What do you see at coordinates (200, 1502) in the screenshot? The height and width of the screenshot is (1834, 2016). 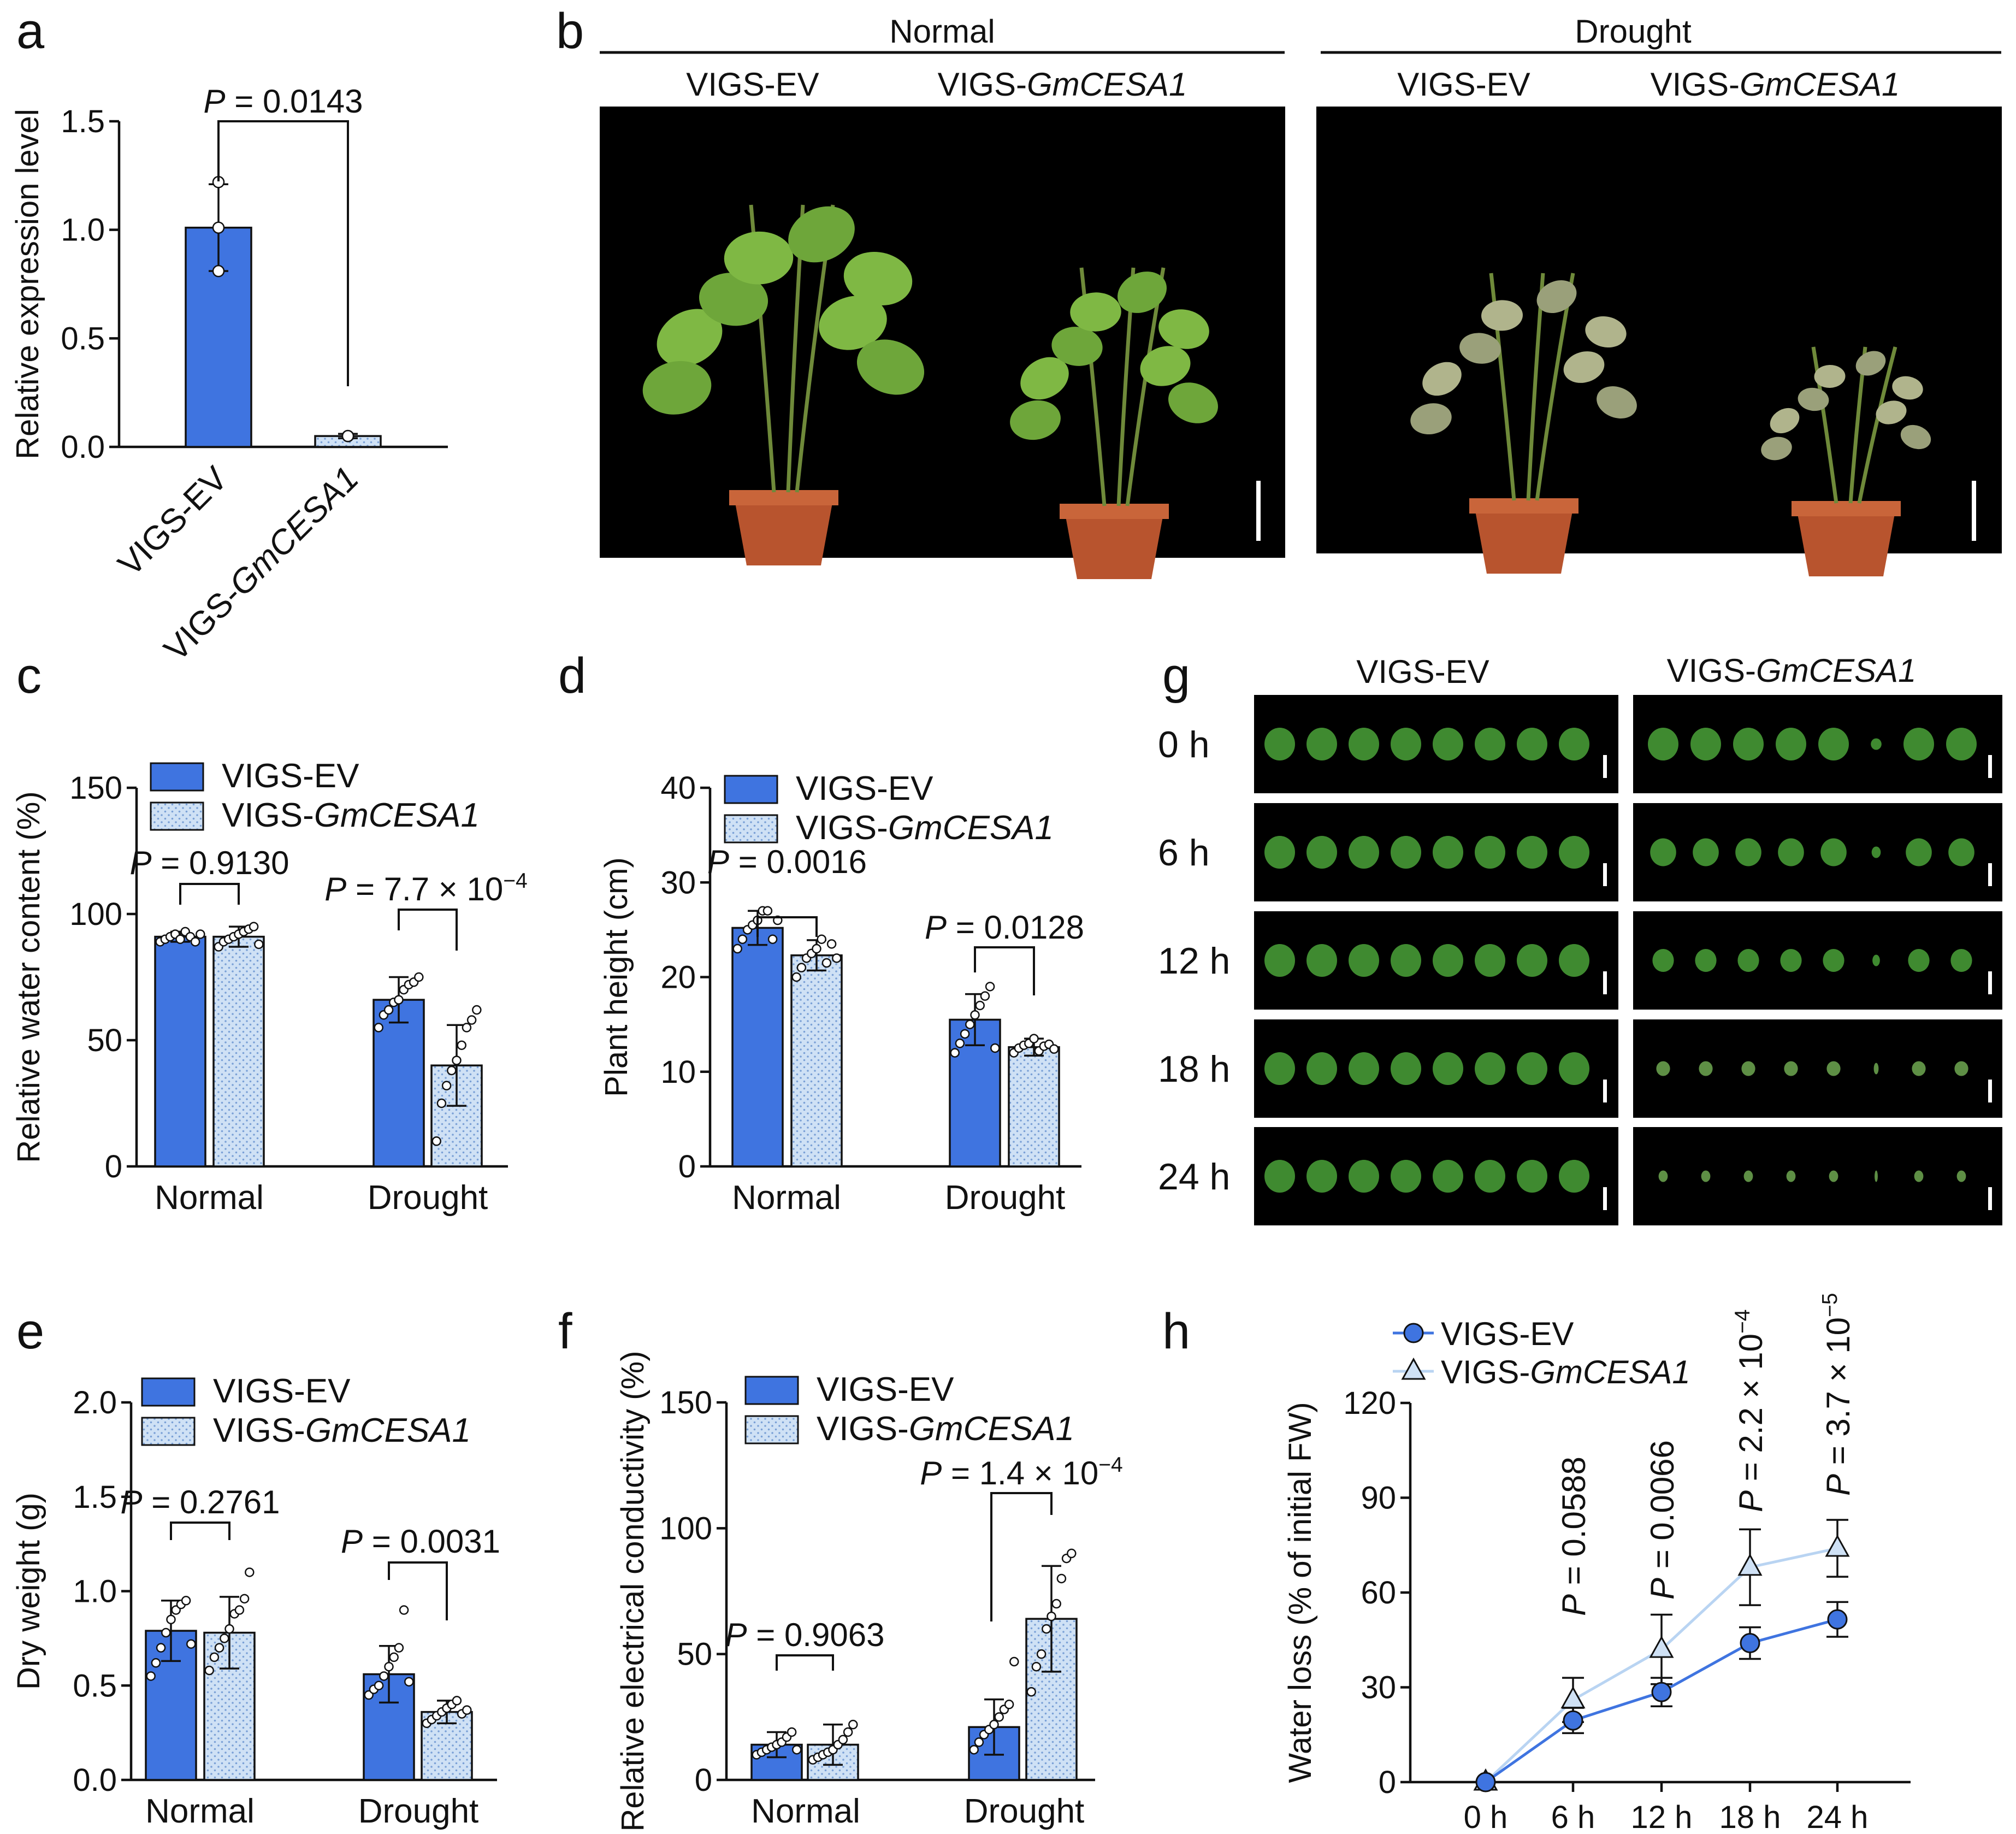 I see `p-value-label: P = 0.2761` at bounding box center [200, 1502].